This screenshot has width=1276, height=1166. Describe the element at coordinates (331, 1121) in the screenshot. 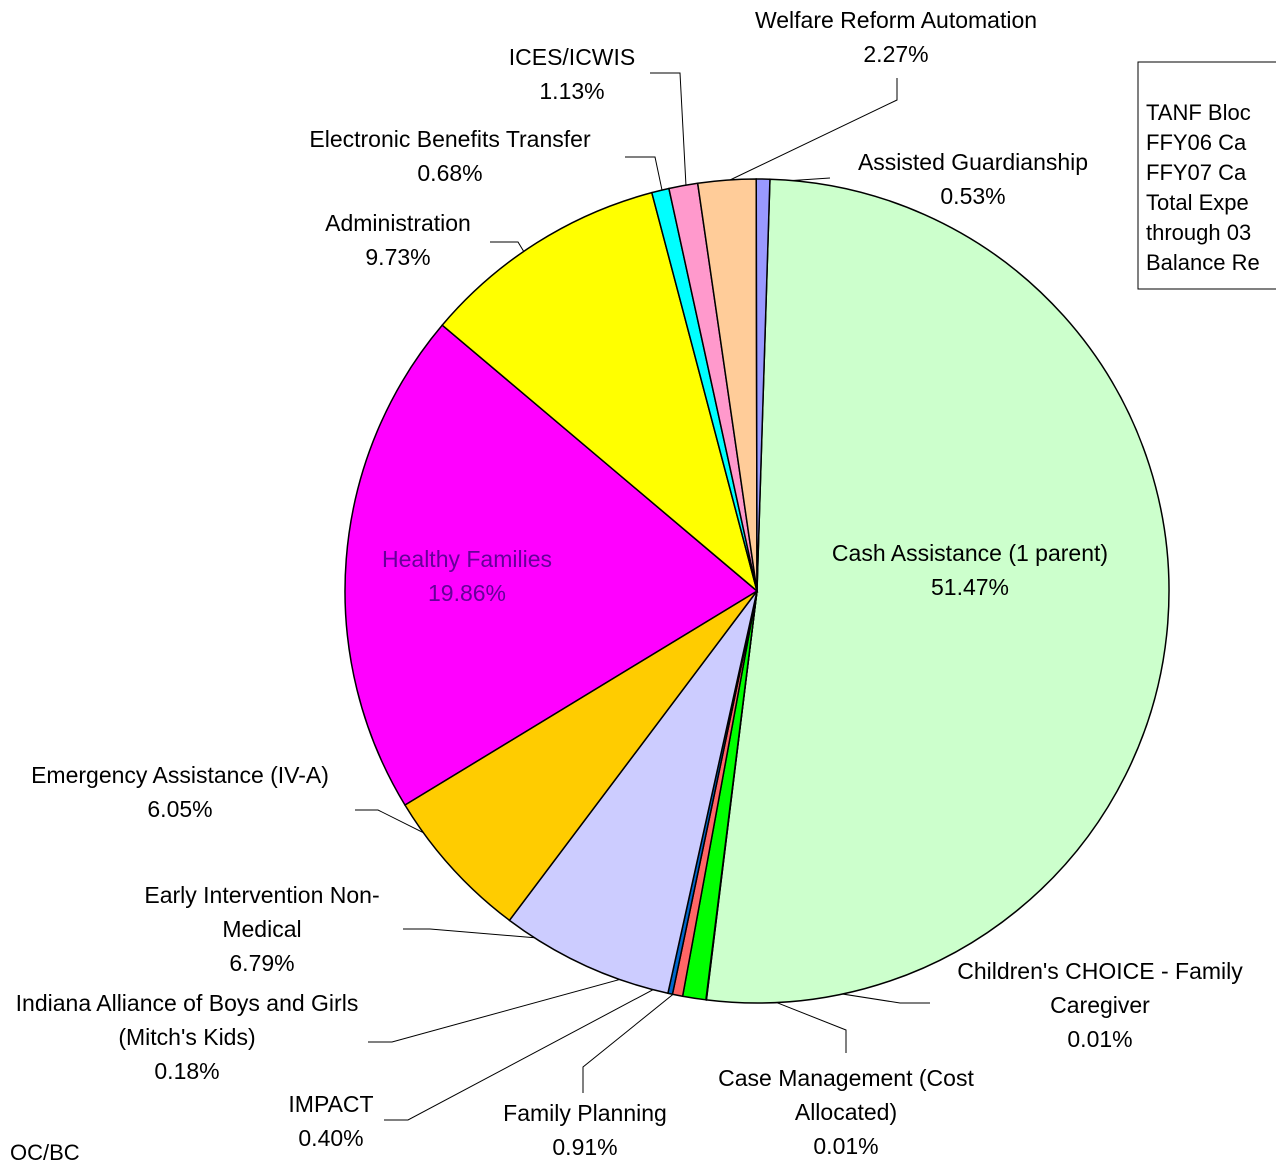

I see `slice-label: IMPACT 0.40%` at that location.